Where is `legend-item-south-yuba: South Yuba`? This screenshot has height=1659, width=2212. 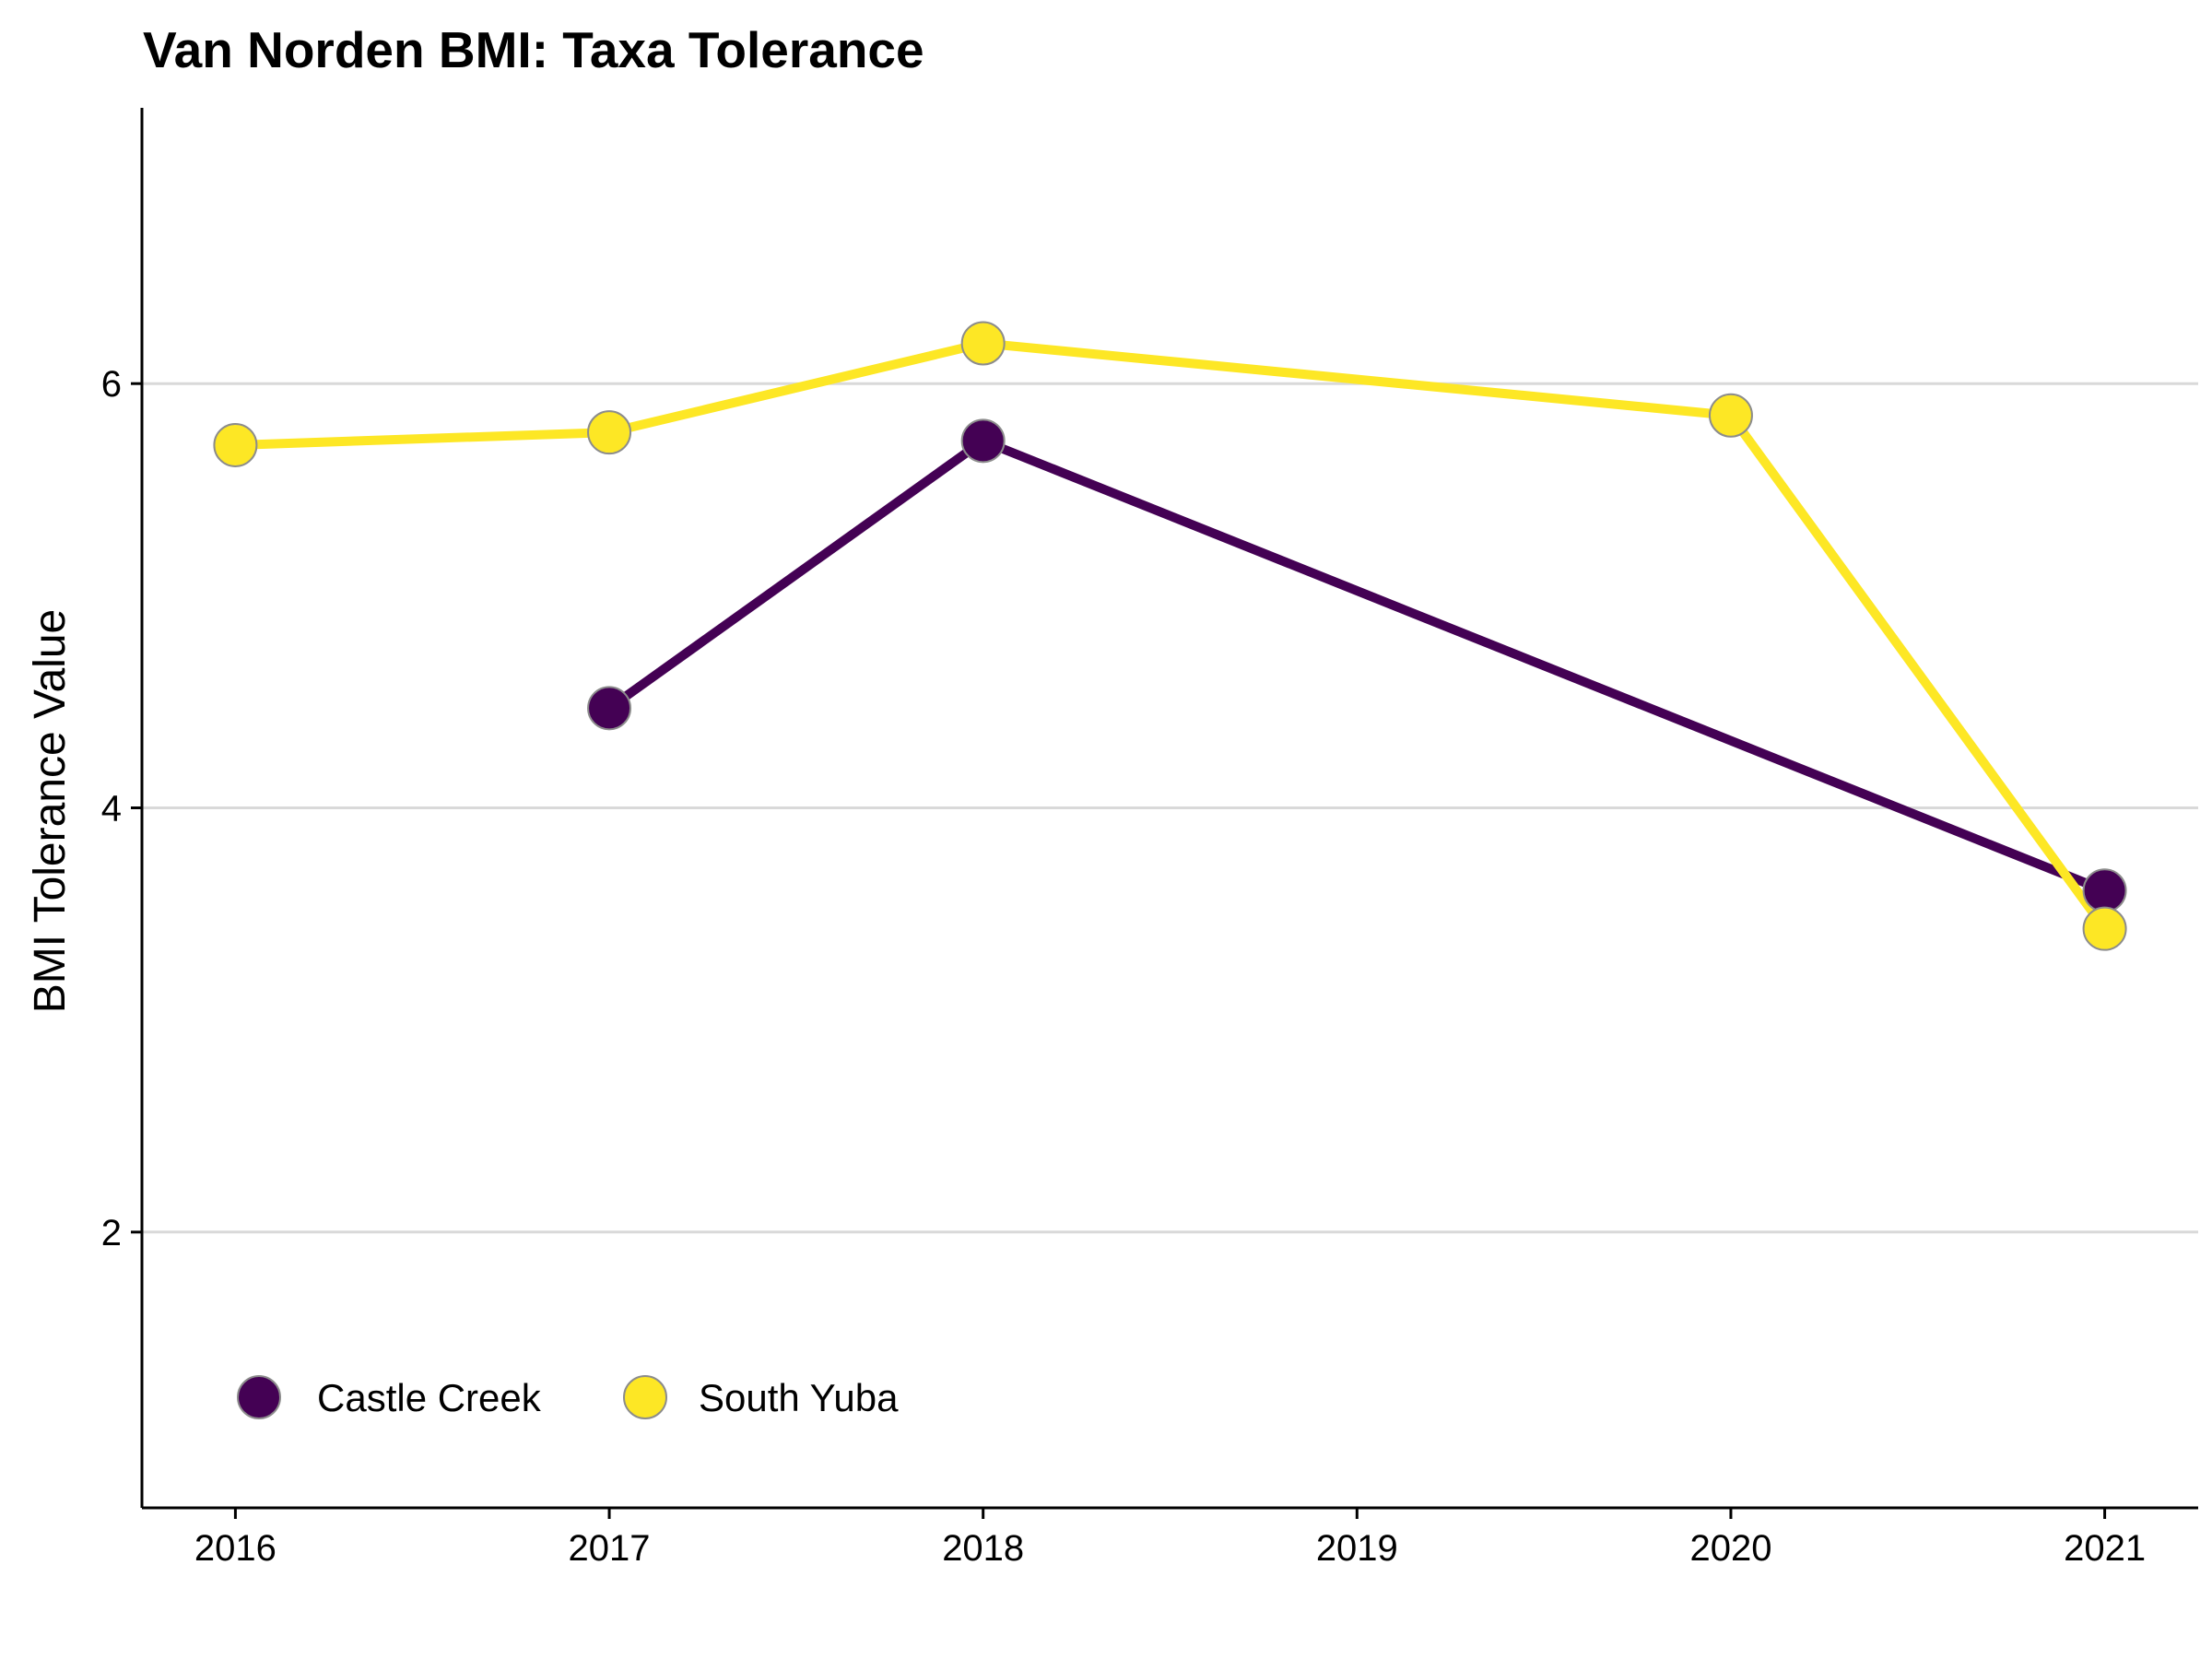 legend-item-south-yuba: South Yuba is located at coordinates (761, 1397).